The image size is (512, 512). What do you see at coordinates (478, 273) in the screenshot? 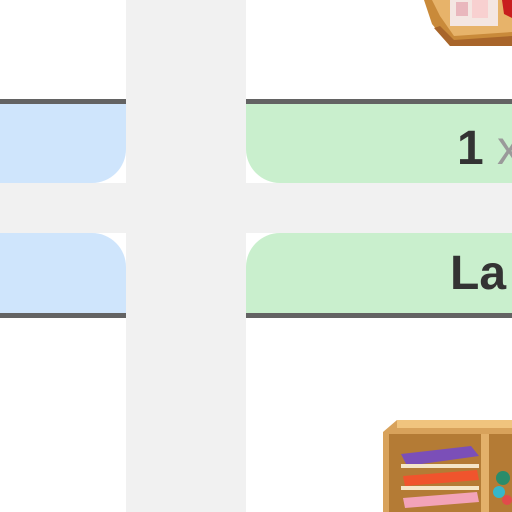
I see `green-card-bottom-text: La` at bounding box center [478, 273].